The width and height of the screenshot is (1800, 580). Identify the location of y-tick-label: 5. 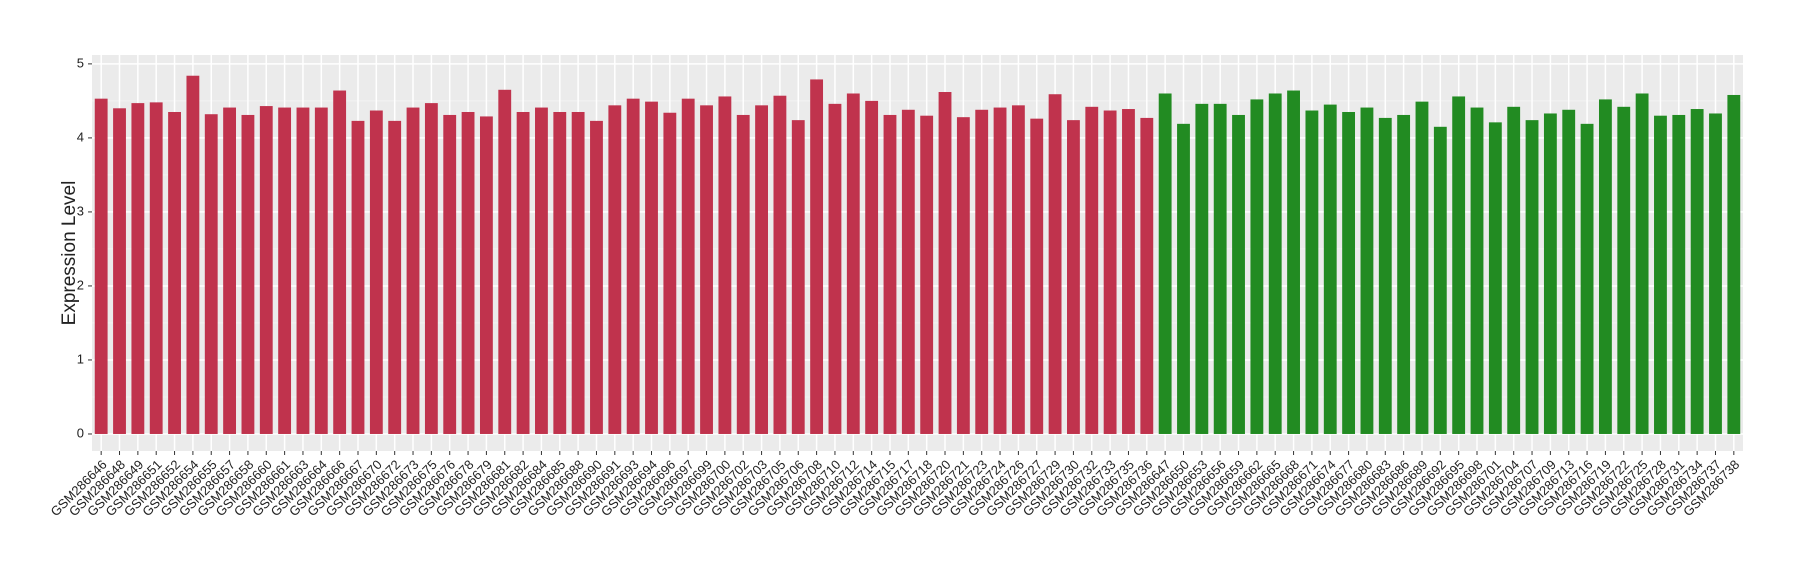
(80, 62).